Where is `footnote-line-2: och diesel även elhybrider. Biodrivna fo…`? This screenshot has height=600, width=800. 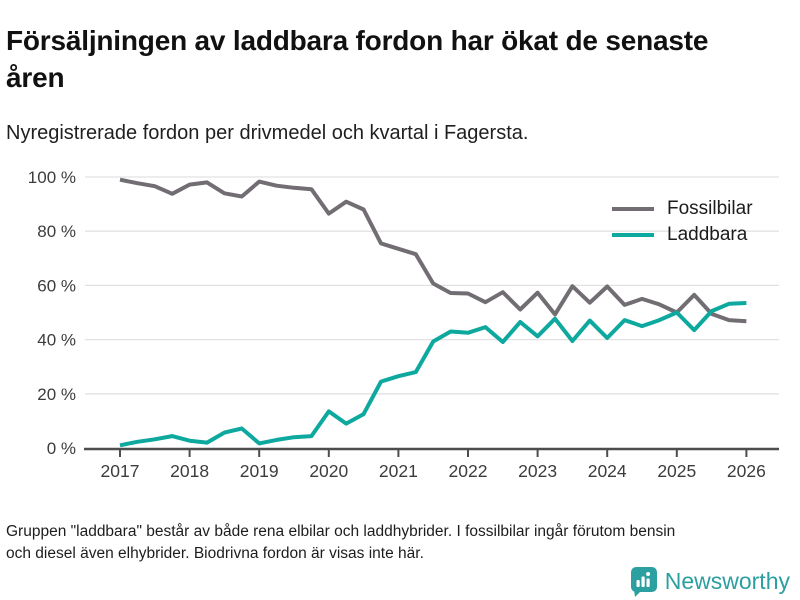
footnote-line-2: och diesel även elhybrider. Biodrivna fo… is located at coordinates (215, 554).